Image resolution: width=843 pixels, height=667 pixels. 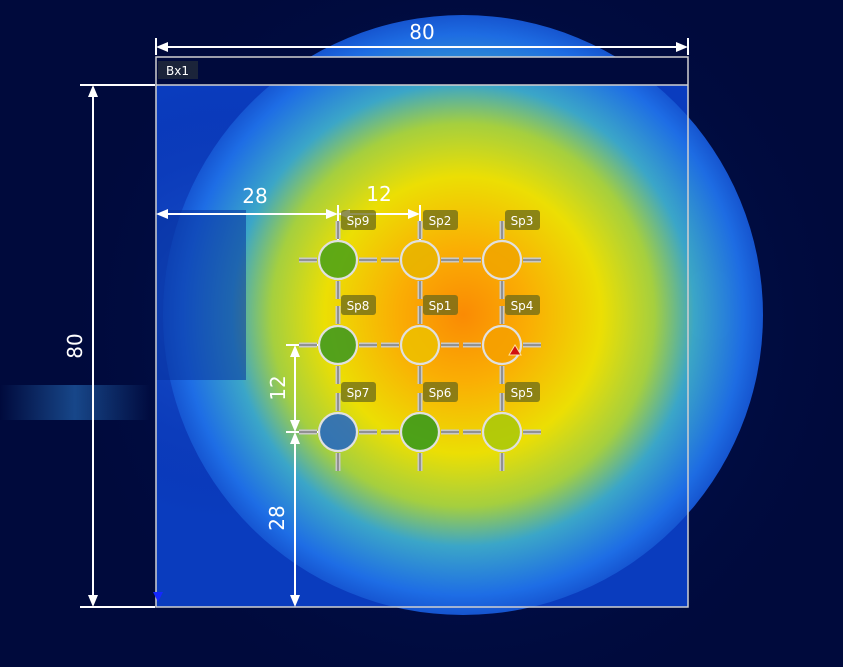 I want to click on spot-grid: Sp9 Sp2 Sp3 Sp8 Sp1 Sp4 Sp7 Sp6 Sp5, so click(x=420, y=340).